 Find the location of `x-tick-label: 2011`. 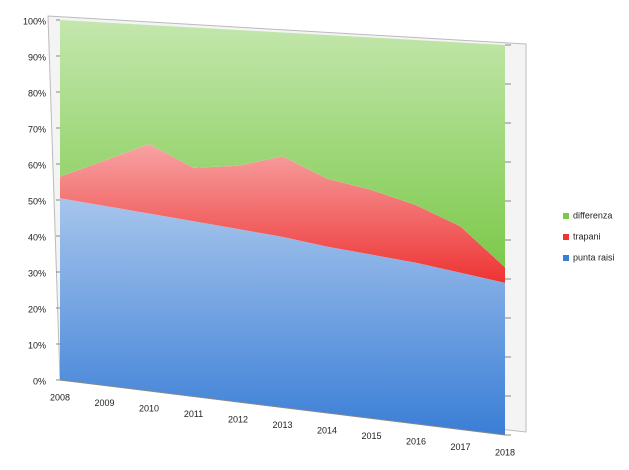

x-tick-label: 2011 is located at coordinates (193, 414).